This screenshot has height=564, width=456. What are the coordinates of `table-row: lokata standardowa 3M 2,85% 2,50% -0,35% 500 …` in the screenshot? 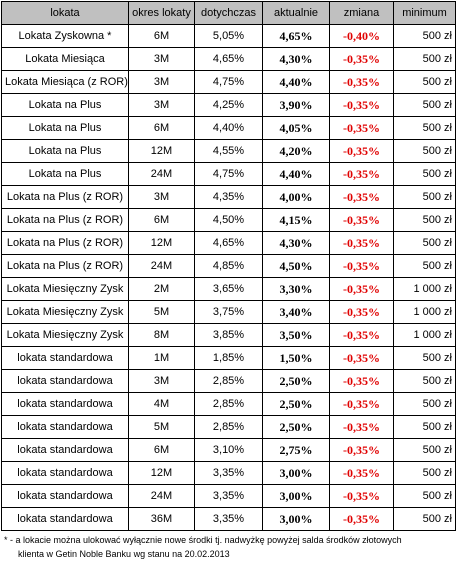 It's located at (228, 381).